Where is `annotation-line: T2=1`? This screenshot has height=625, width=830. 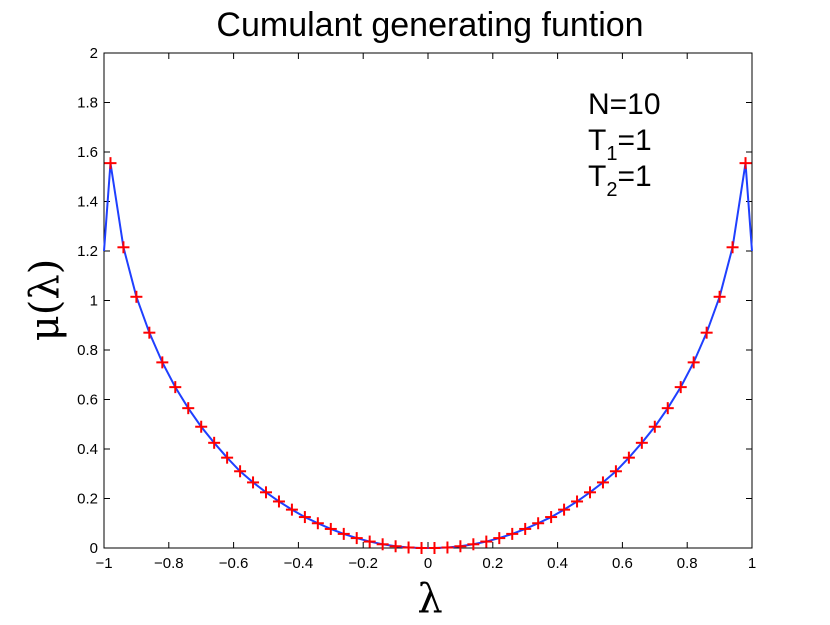 annotation-line: T2=1 is located at coordinates (620, 180).